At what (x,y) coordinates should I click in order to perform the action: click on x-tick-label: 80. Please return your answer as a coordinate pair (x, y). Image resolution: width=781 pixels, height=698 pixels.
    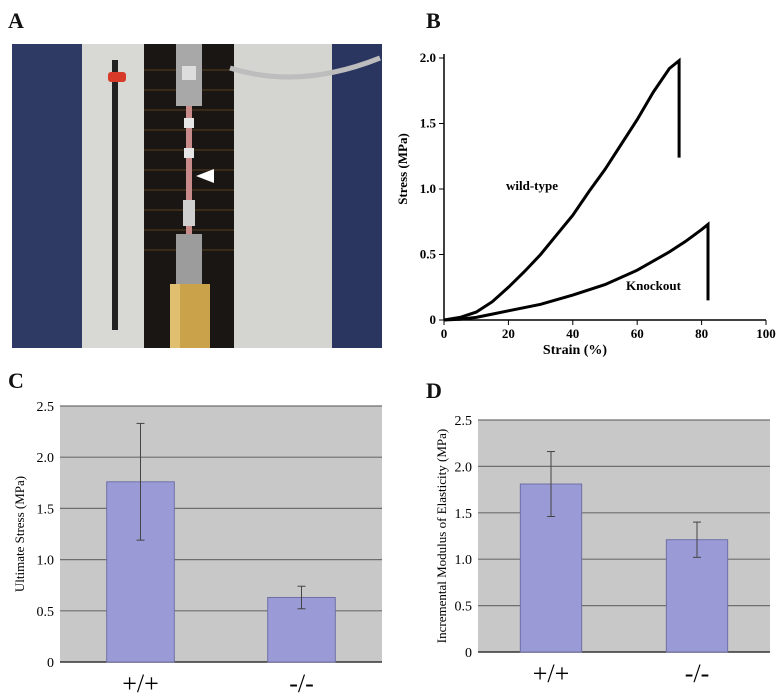
    Looking at the image, I should click on (701, 333).